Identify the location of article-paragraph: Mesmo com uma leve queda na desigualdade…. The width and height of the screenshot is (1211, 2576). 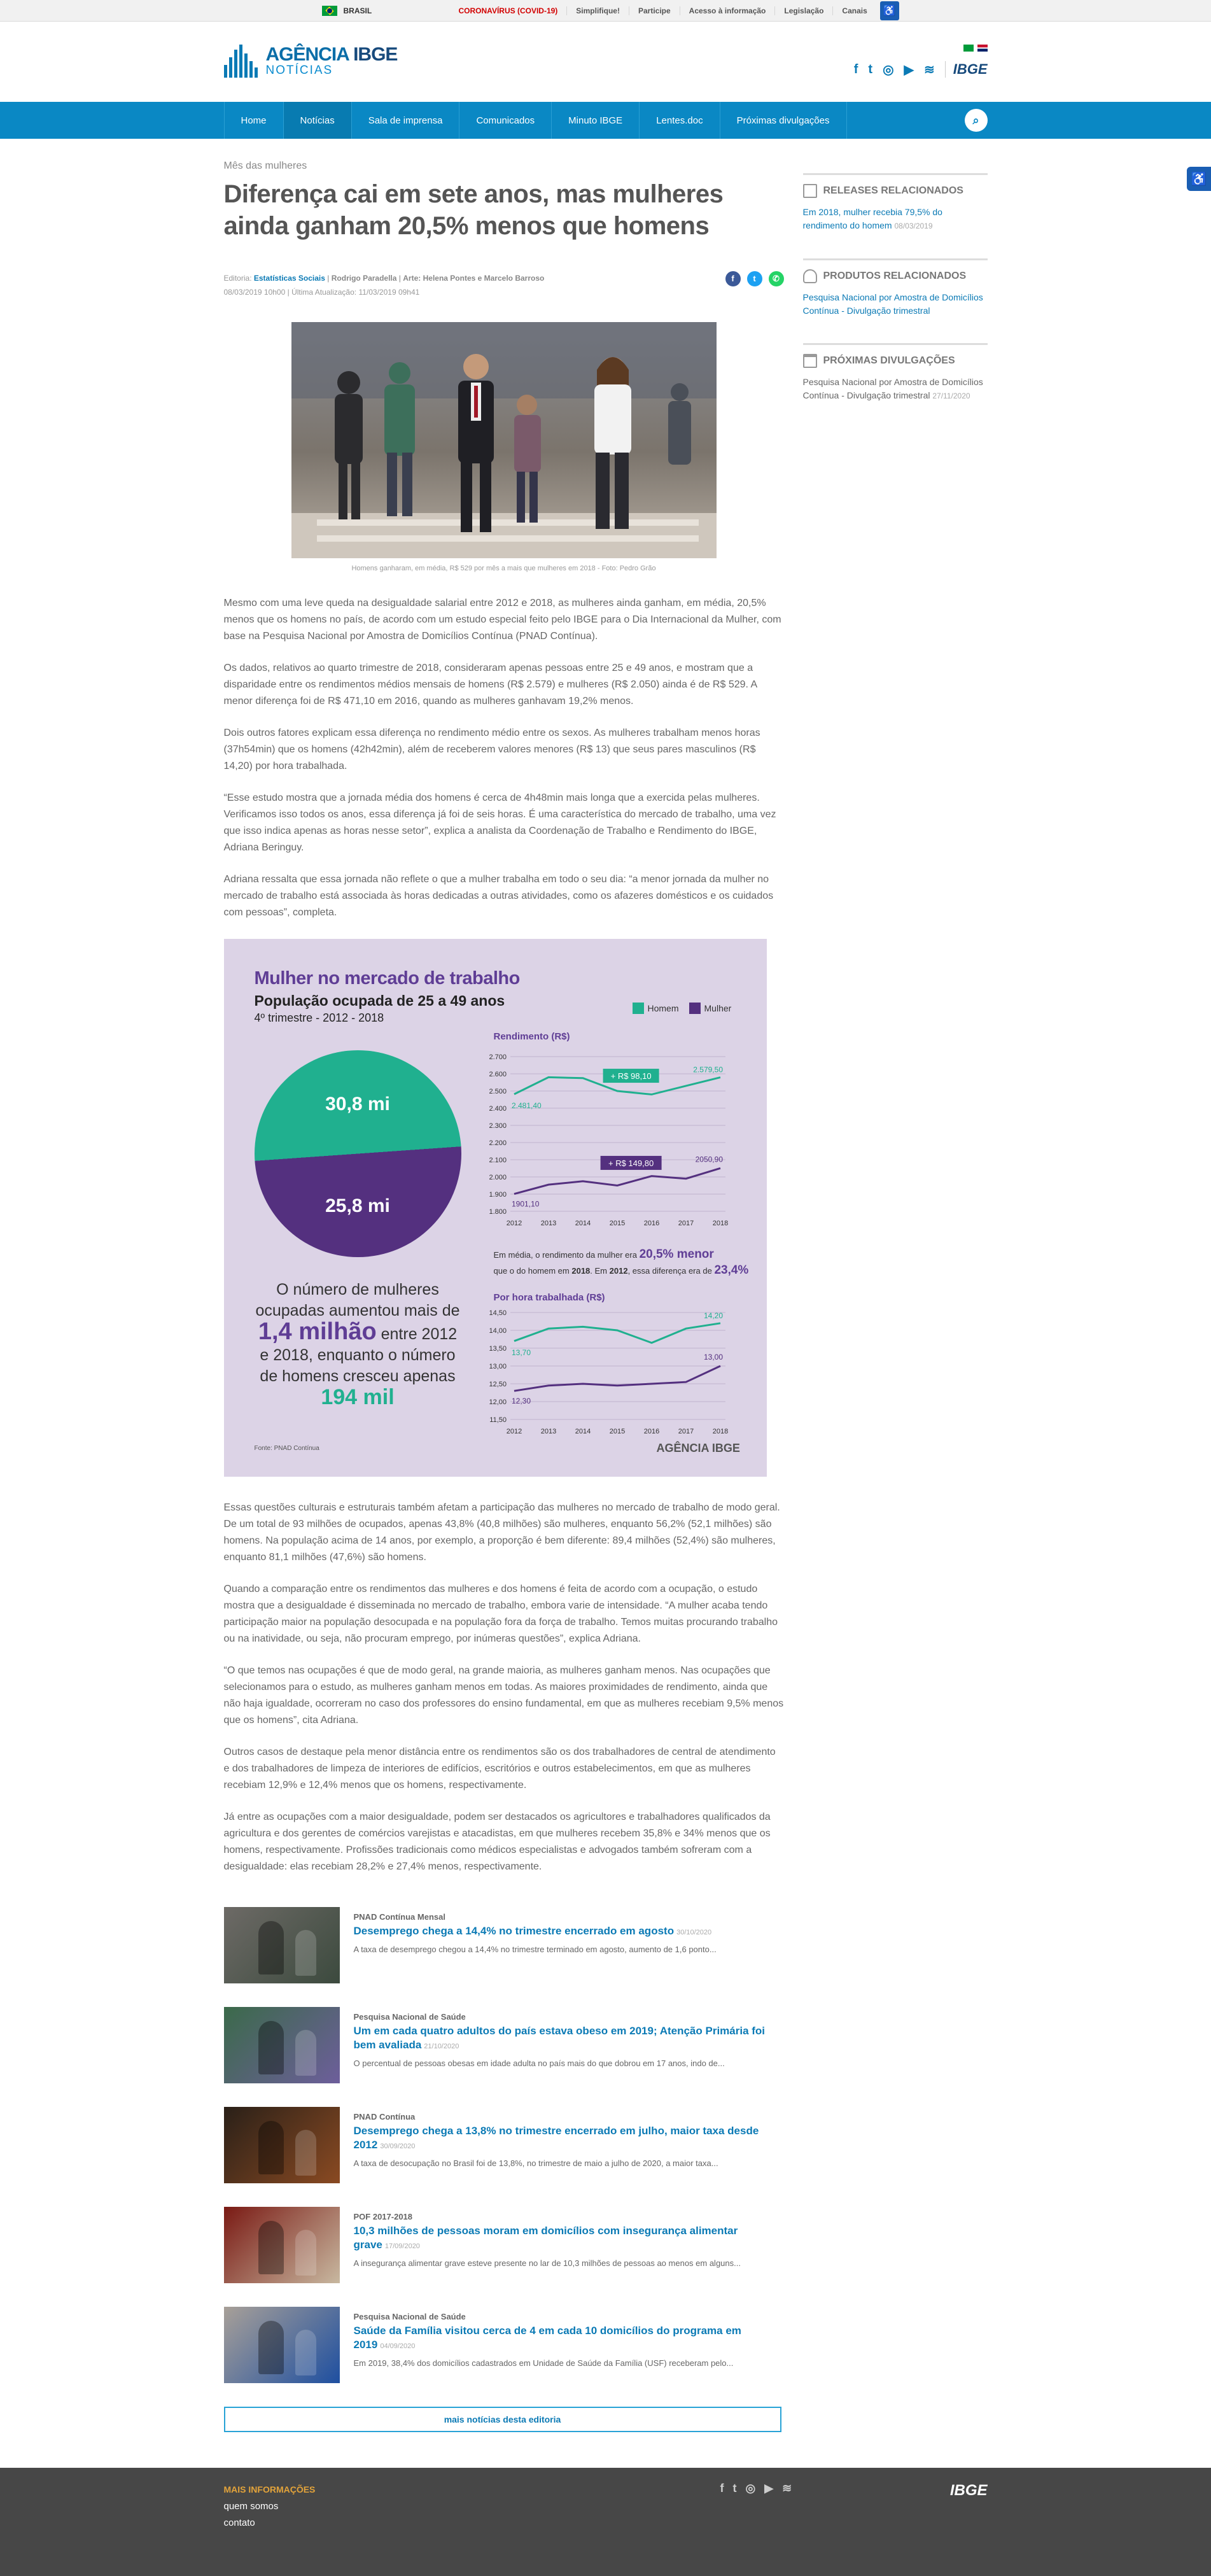
(504, 620).